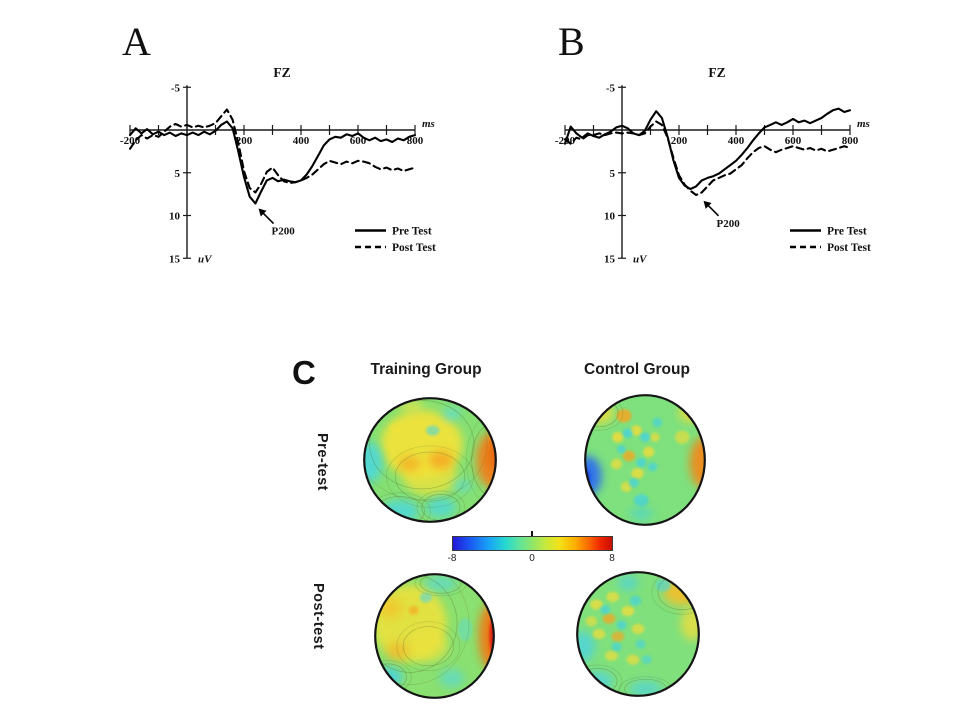 The width and height of the screenshot is (960, 720). Describe the element at coordinates (304, 372) in the screenshot. I see `panel-c-letter: C` at that location.